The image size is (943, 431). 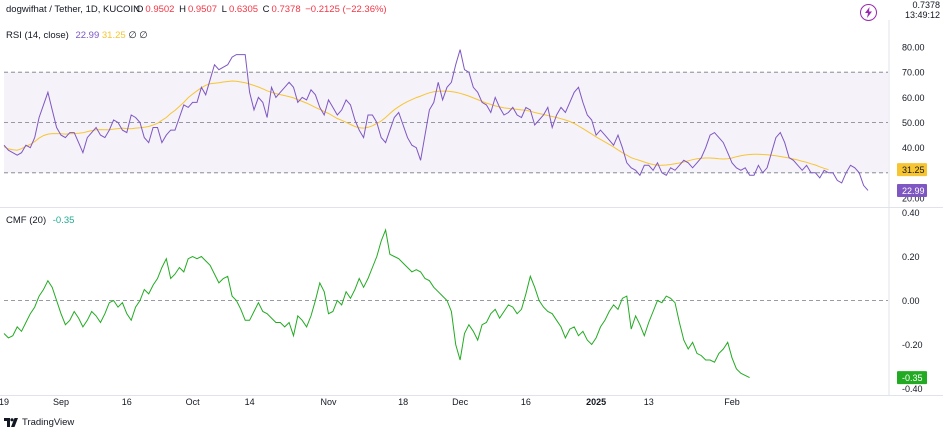 I want to click on cmf-y-tick-label: 0.20, so click(x=911, y=257).